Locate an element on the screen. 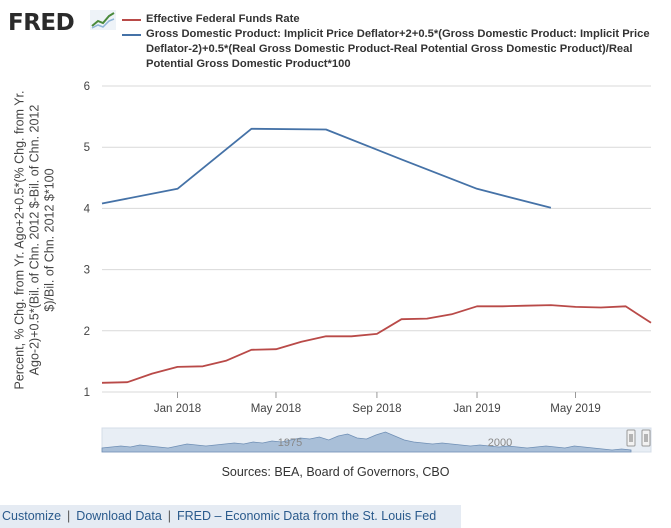 This screenshot has height=528, width=671. x-tick-label: May 2018 is located at coordinates (276, 409).